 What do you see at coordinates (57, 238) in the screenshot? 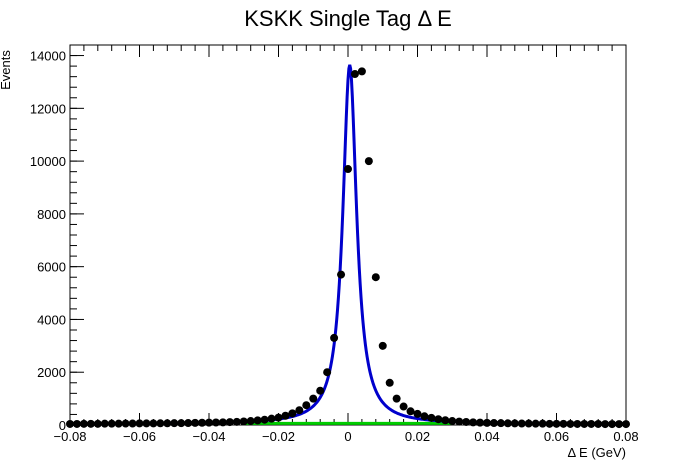
I see `y-ticks: 0 2000 4000 6000 8000 10000 12000 14000` at bounding box center [57, 238].